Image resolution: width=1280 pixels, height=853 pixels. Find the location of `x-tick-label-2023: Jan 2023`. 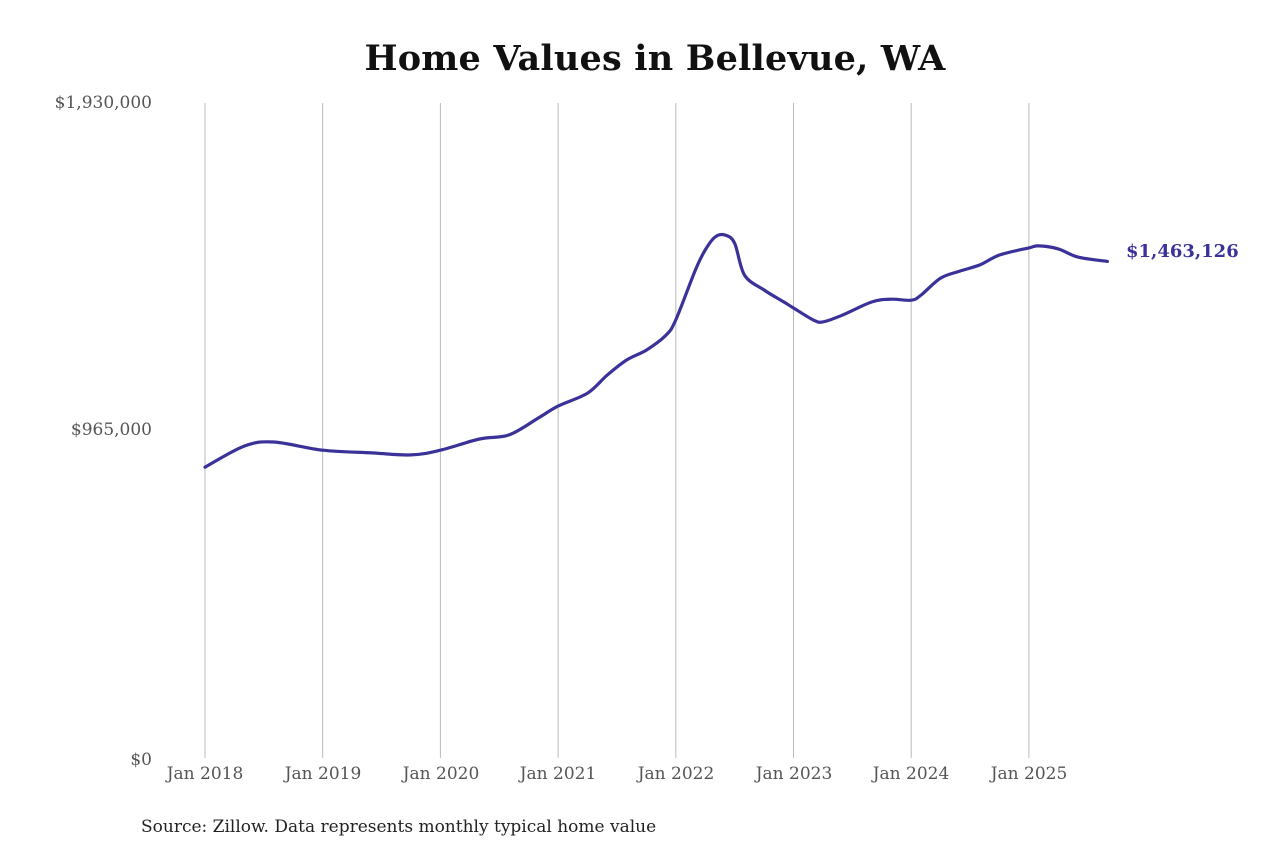

x-tick-label-2023: Jan 2023 is located at coordinates (794, 774).